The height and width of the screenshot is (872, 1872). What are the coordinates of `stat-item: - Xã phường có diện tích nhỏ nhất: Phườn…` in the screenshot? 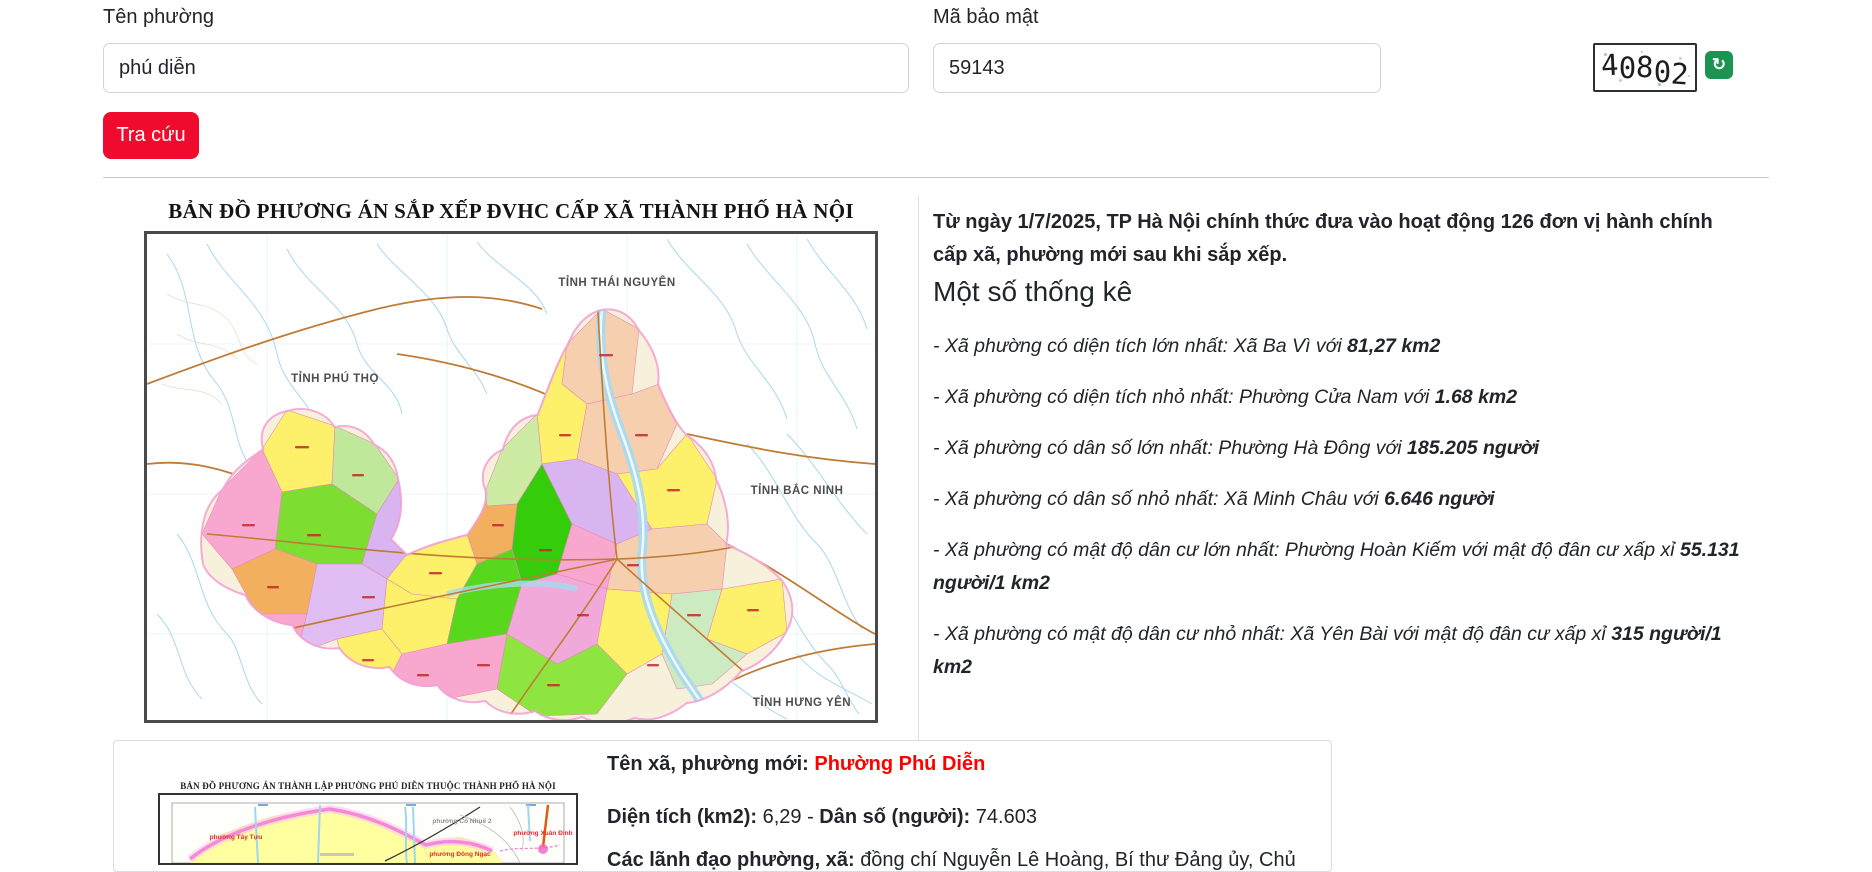 It's located at (1339, 397).